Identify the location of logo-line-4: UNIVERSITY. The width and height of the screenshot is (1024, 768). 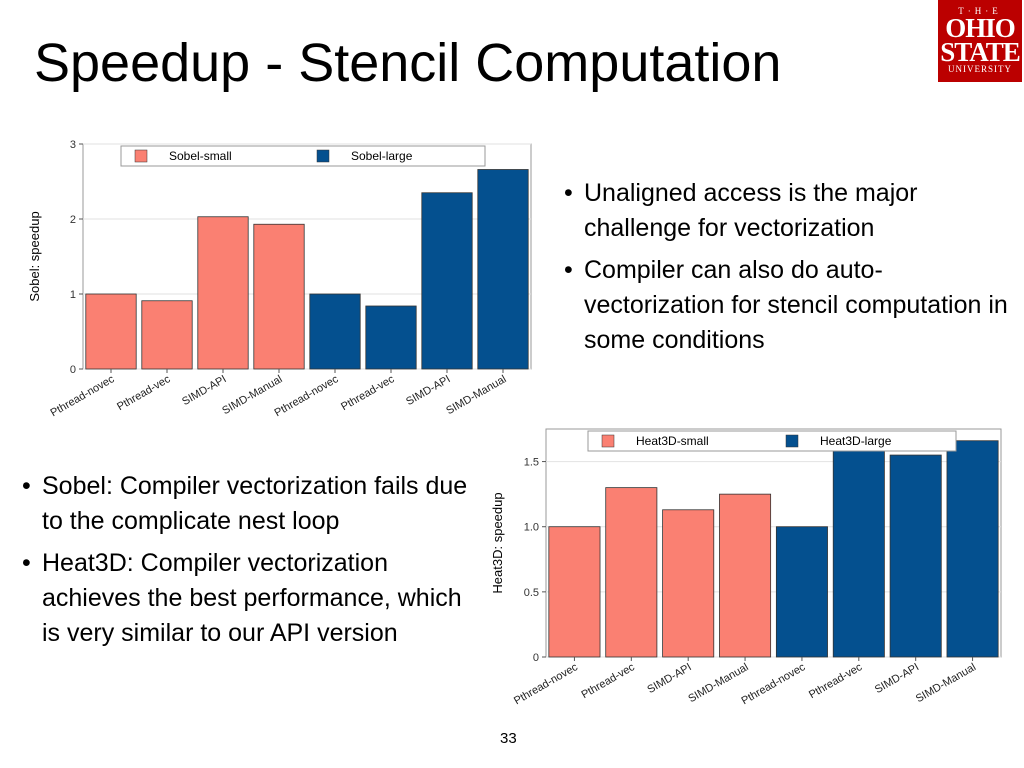
(980, 69).